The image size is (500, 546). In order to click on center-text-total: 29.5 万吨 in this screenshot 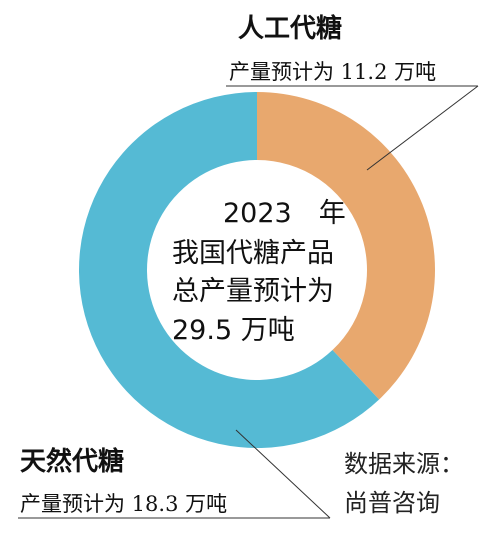, I will do `click(233, 330)`.